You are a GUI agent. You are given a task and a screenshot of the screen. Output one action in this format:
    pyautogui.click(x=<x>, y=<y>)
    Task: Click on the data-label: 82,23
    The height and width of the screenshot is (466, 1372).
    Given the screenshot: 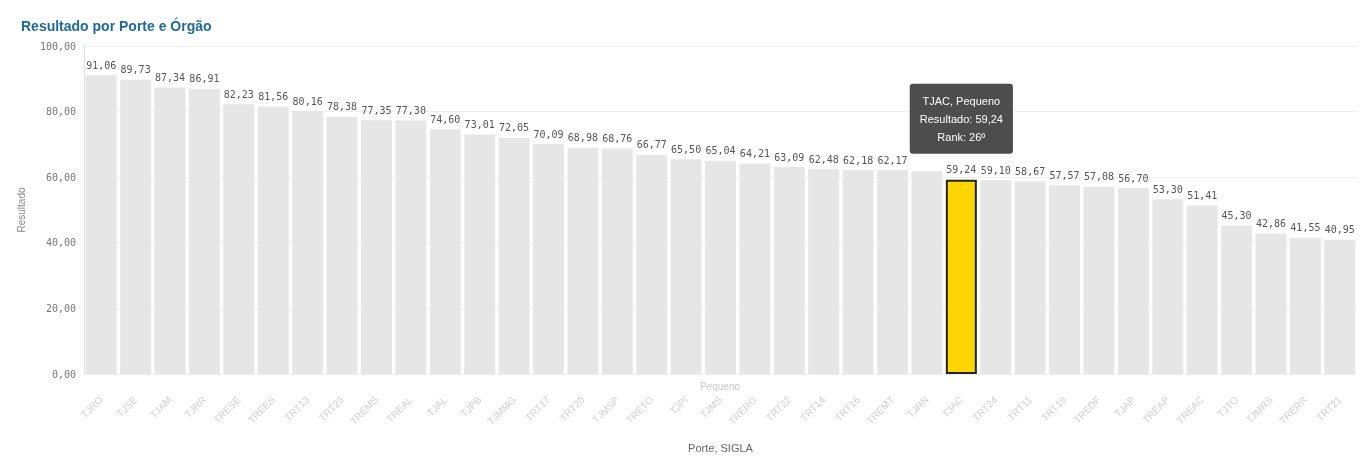 What is the action you would take?
    pyautogui.click(x=238, y=94)
    